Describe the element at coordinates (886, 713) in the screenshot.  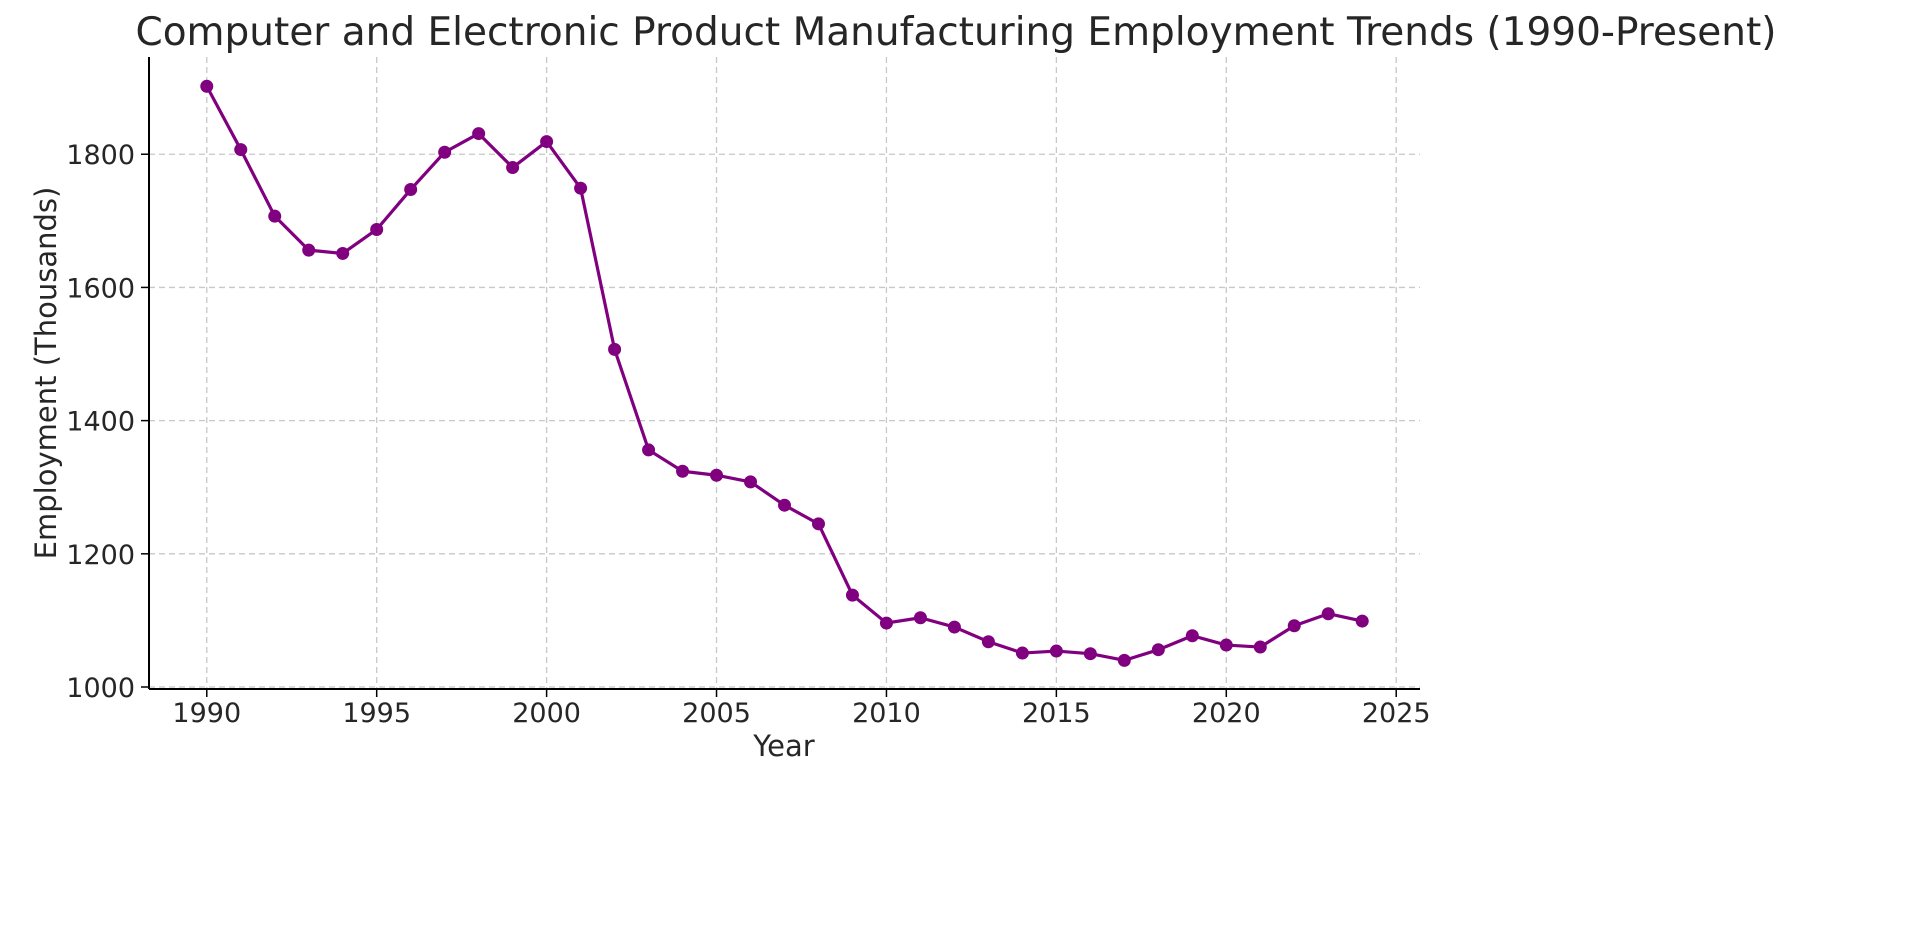
I see `x-tick-label: 2010` at that location.